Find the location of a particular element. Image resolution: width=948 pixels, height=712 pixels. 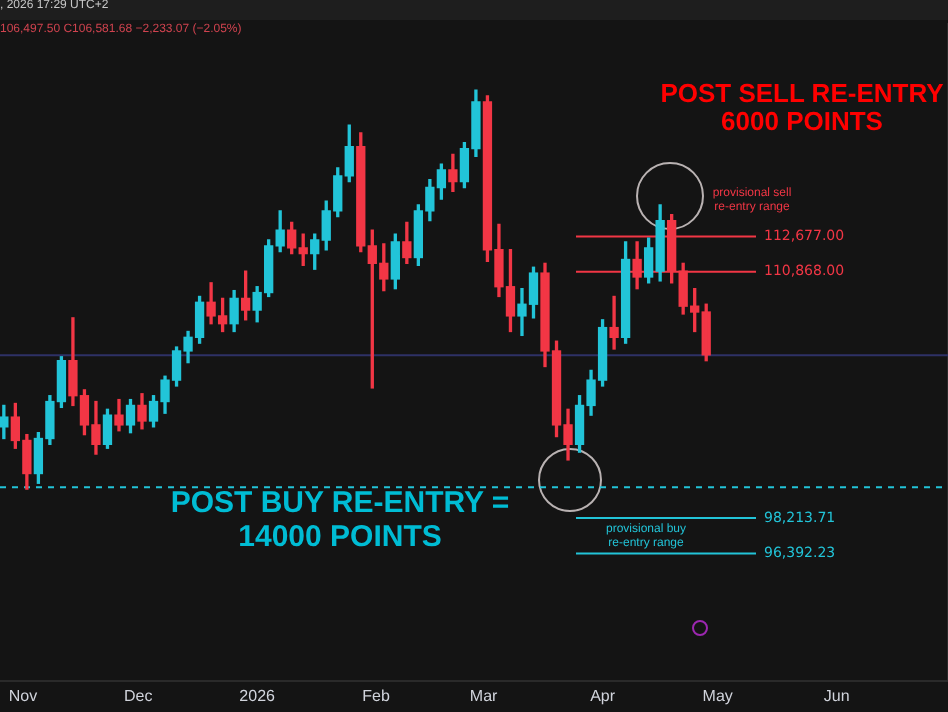

x-tick-label: Jun is located at coordinates (836, 695).